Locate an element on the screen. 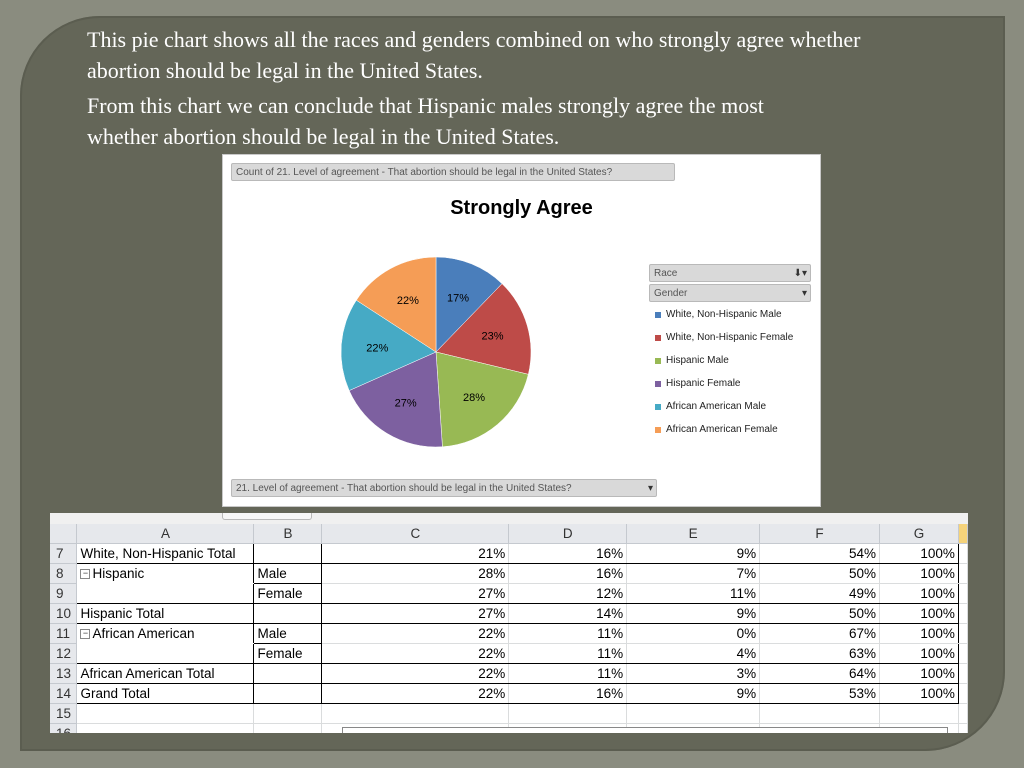 The image size is (1024, 768). table-cell: African American Total is located at coordinates (165, 673).